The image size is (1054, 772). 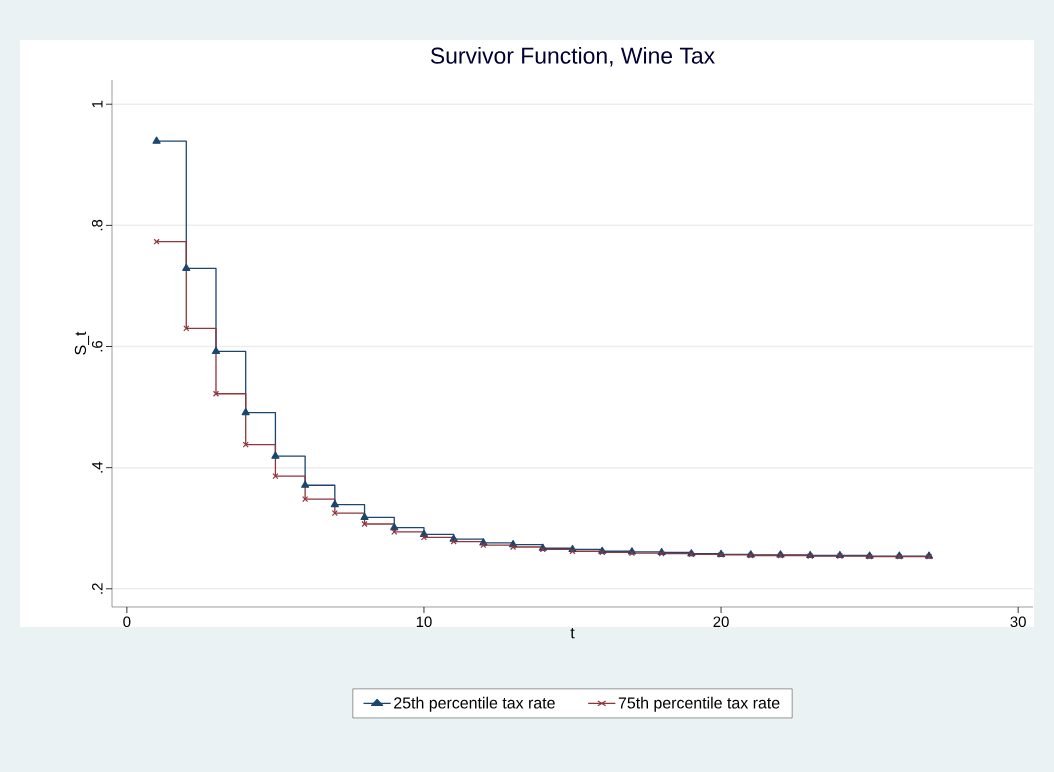 I want to click on y-axis-title: S_t, so click(x=82, y=343).